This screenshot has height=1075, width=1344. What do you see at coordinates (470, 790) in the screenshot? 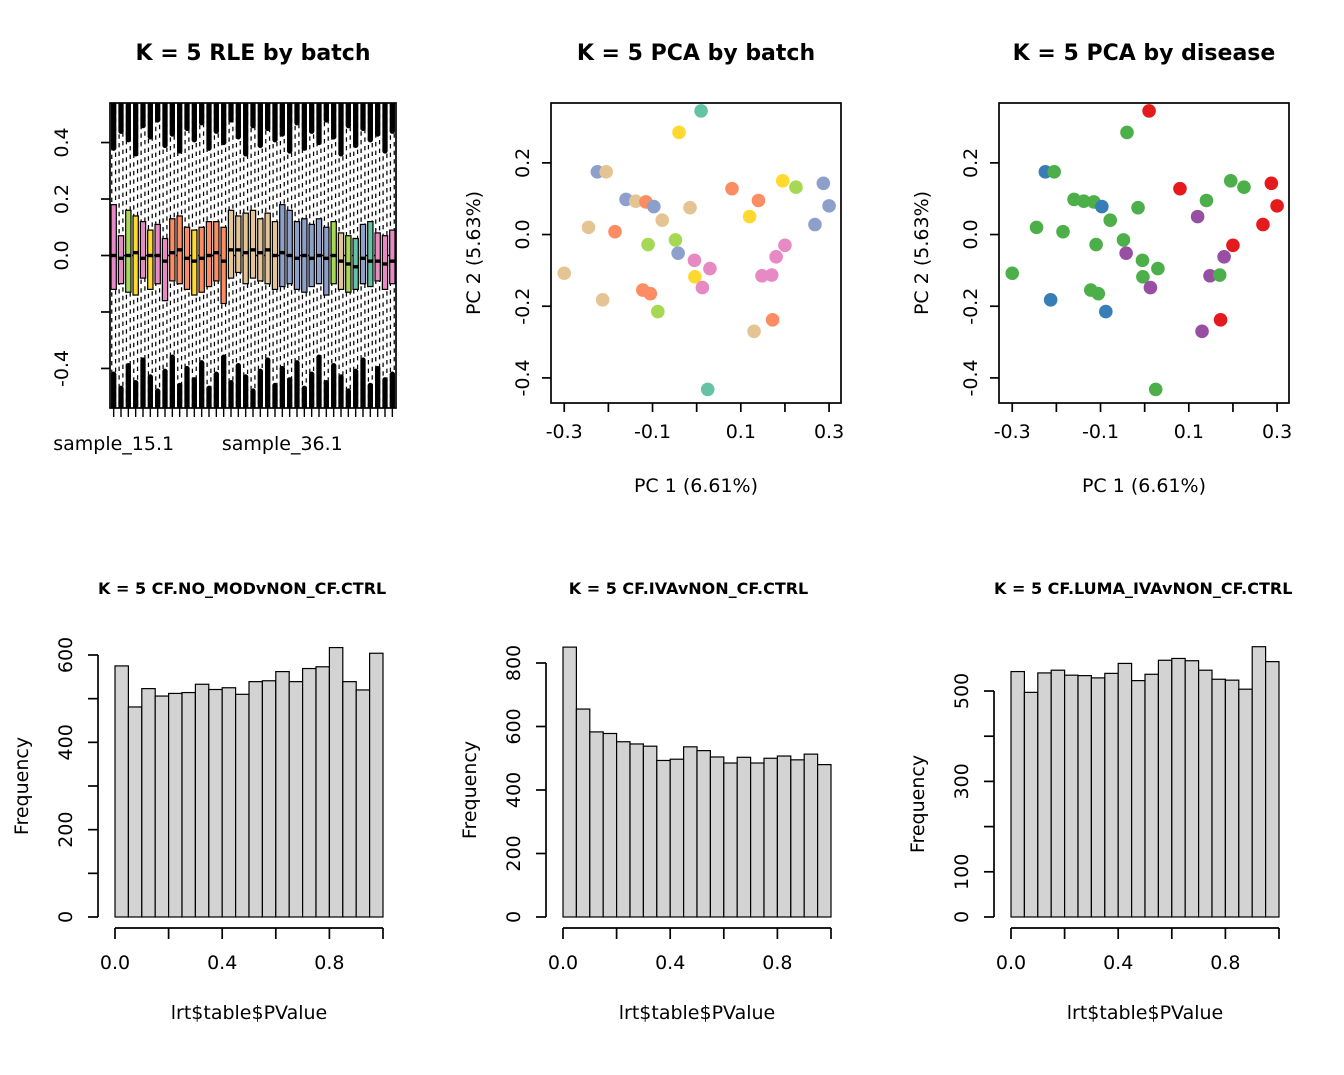
I see `y-axis-label: Frequency` at bounding box center [470, 790].